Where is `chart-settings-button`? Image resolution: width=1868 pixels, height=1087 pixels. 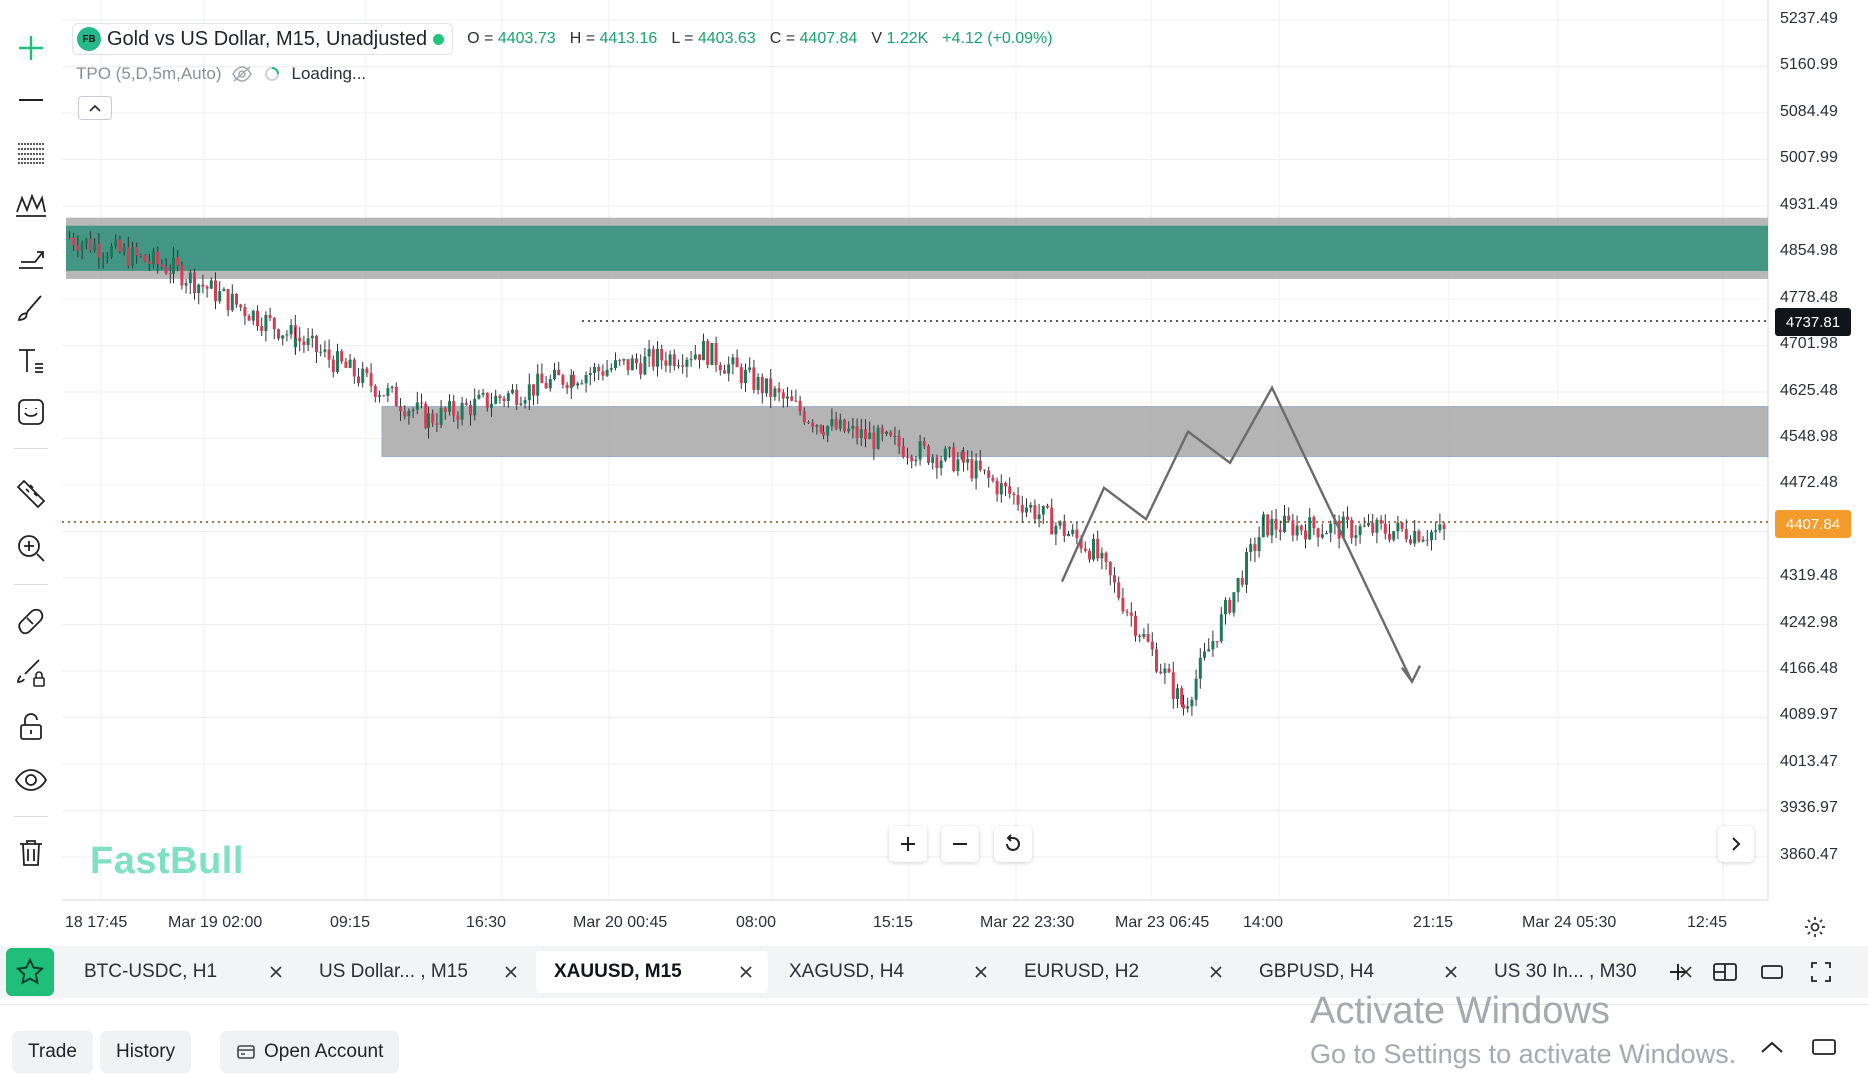
chart-settings-button is located at coordinates (1815, 927).